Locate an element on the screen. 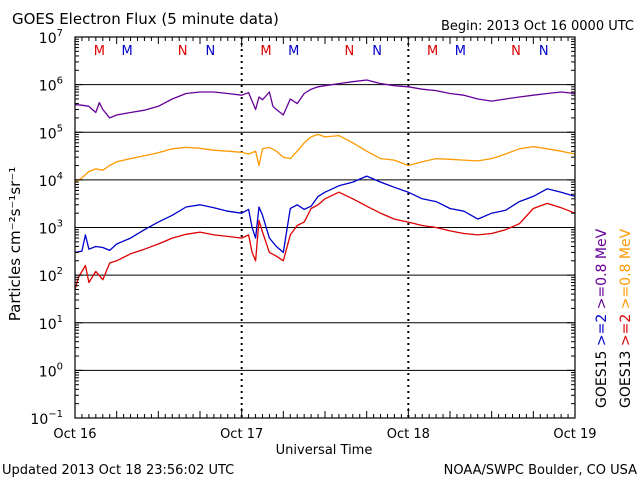 The image size is (640, 480). updated-label: Updated 2013 Oct 18 23:56:02 UTC is located at coordinates (118, 470).